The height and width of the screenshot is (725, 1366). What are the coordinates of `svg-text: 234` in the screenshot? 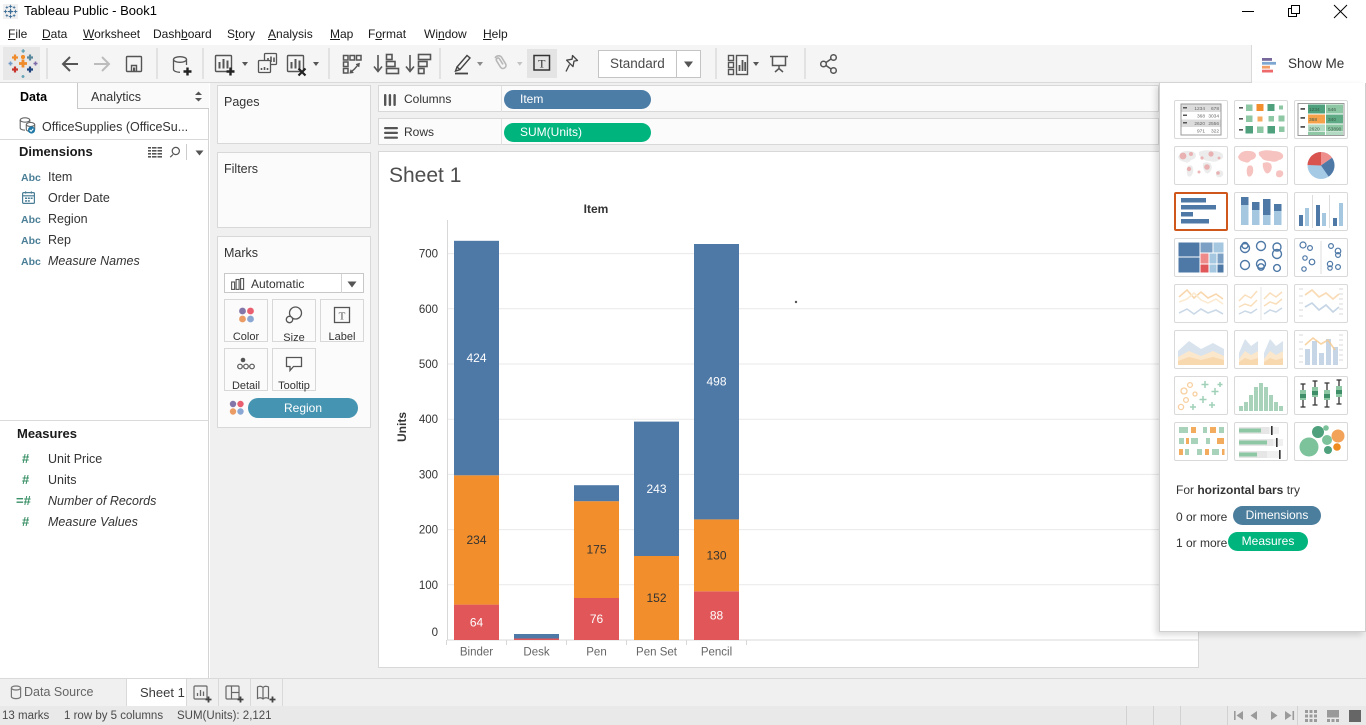 It's located at (476, 540).